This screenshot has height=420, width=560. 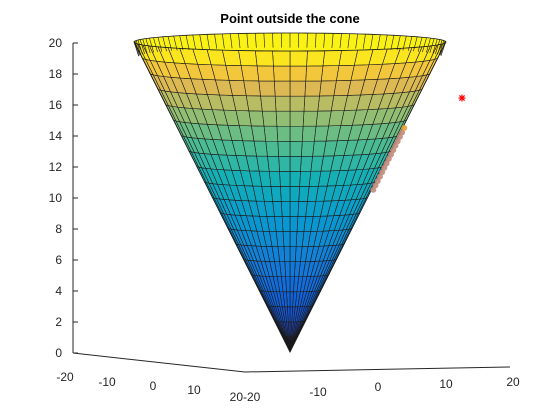 I want to click on y-axis-ticks: -10 0 10 20, so click(x=414, y=387).